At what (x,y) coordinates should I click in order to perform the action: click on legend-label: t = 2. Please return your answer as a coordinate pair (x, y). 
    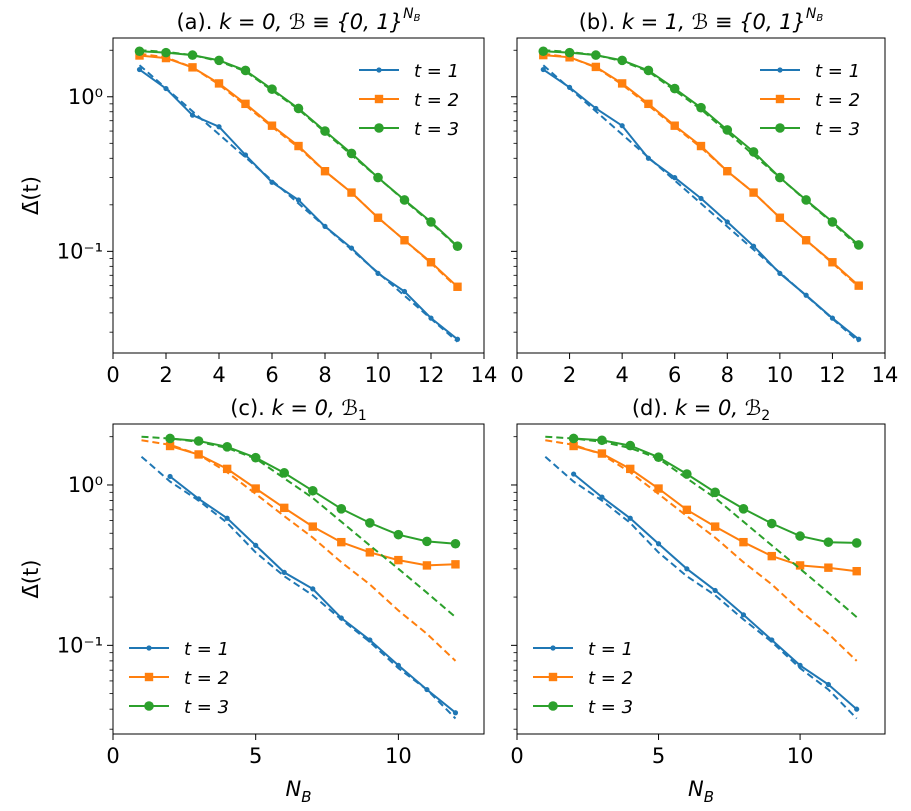
    Looking at the image, I should click on (206, 678).